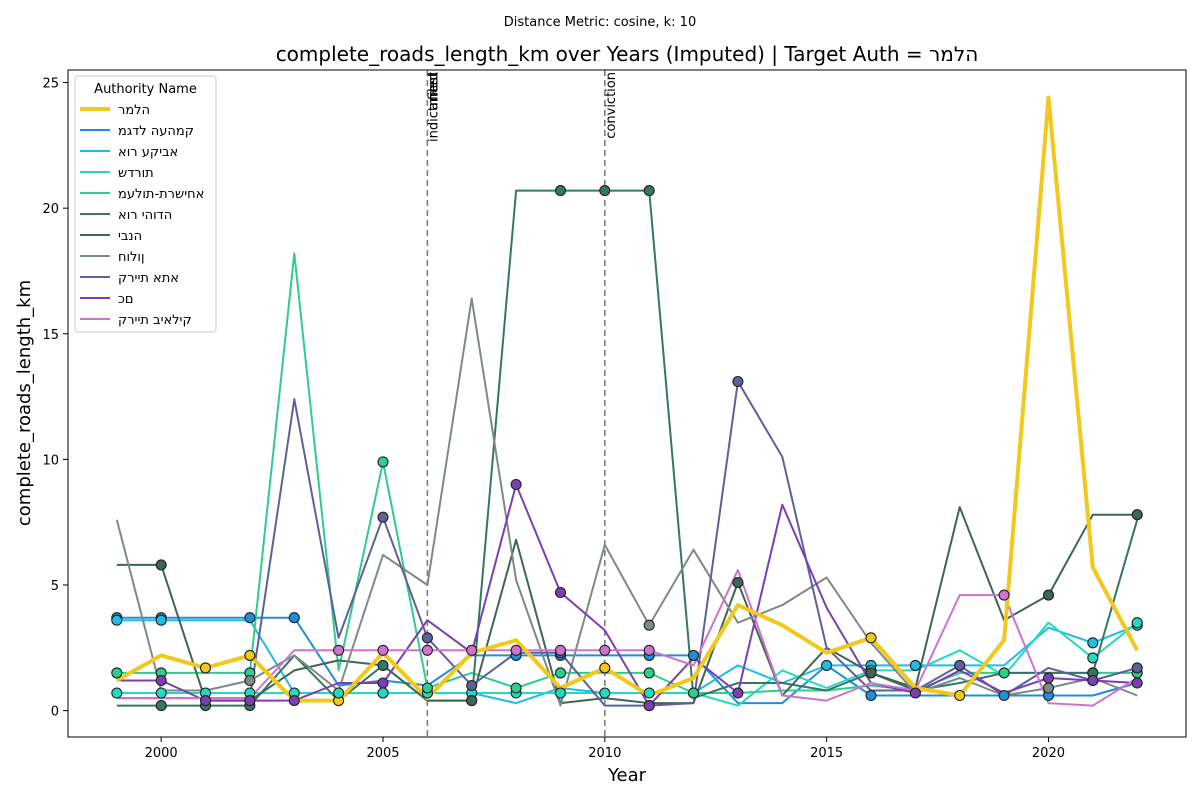  Describe the element at coordinates (55, 712) in the screenshot. I see `y-tick-label: 0` at that location.